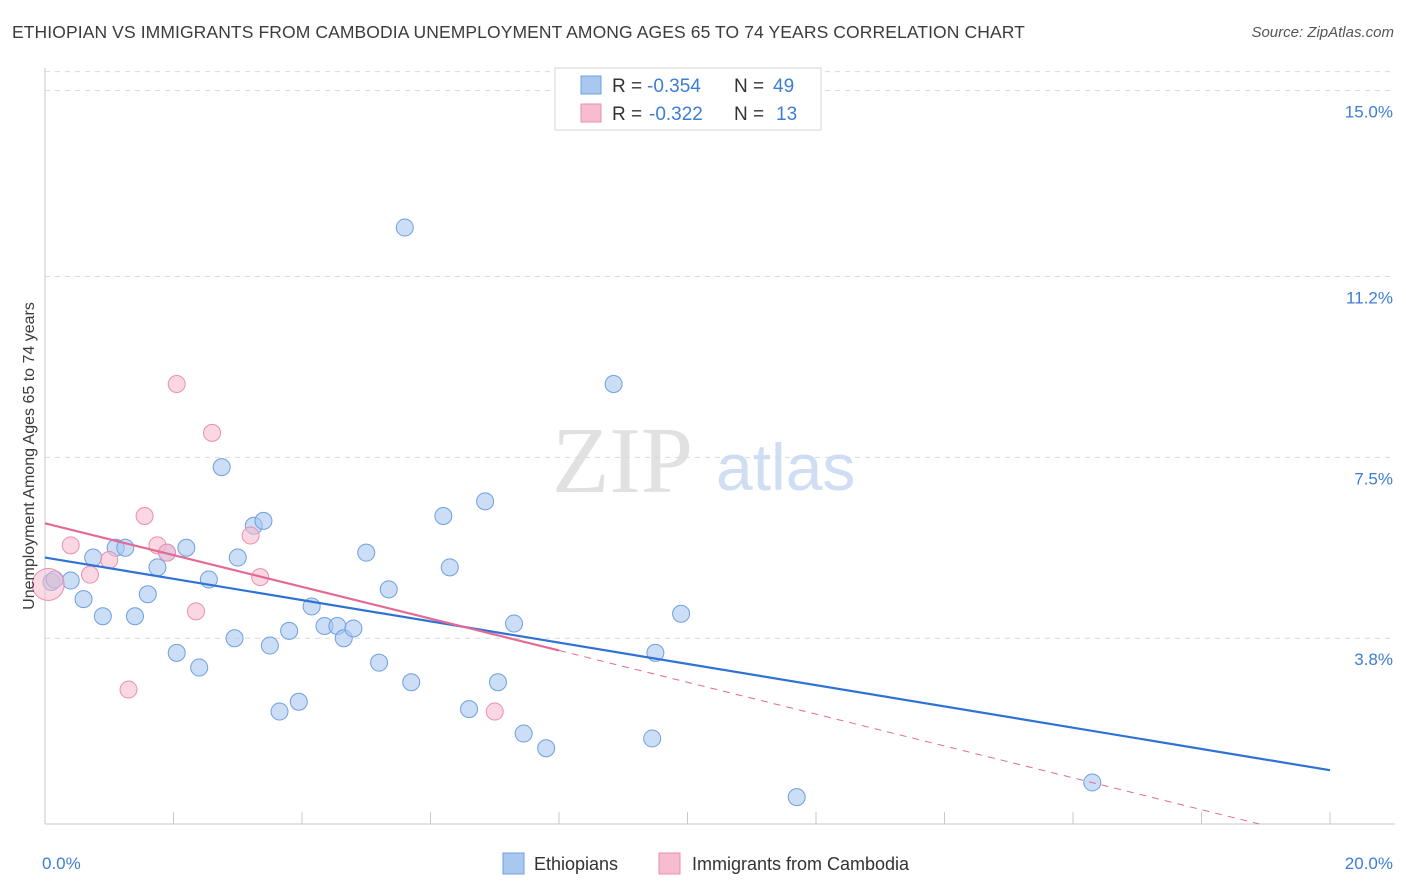 The width and height of the screenshot is (1406, 892). I want to click on legend-r-value-1: -0.354, so click(674, 86).